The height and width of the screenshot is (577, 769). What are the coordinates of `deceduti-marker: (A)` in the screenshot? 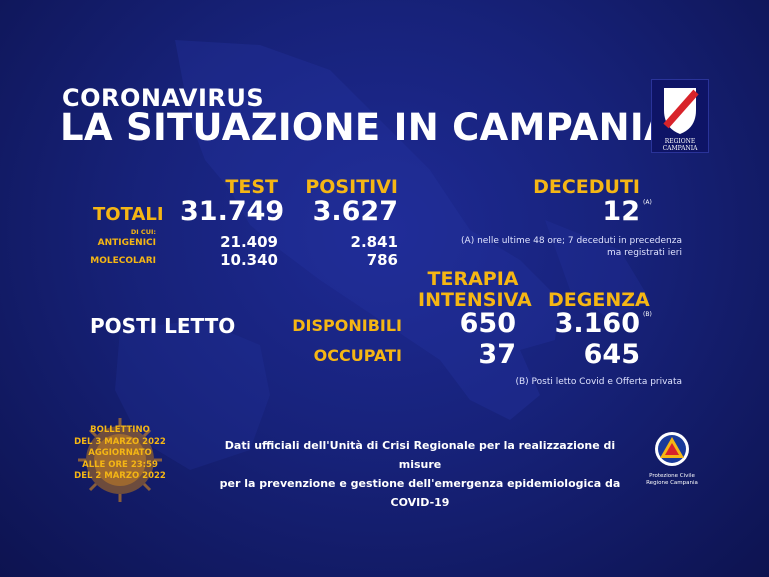 It's located at (647, 202).